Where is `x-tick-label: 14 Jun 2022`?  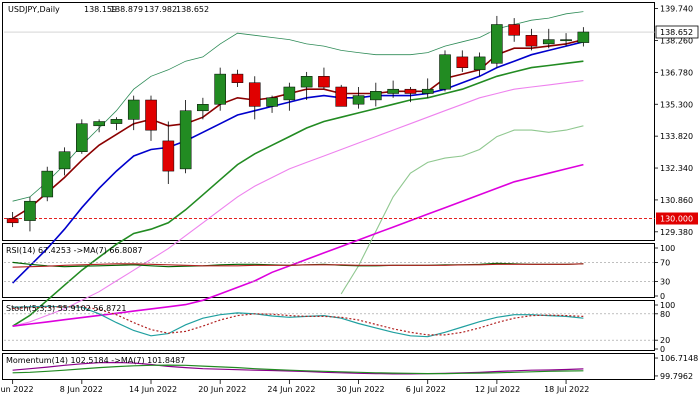 x-tick-label: 14 Jun 2022 is located at coordinates (153, 389).